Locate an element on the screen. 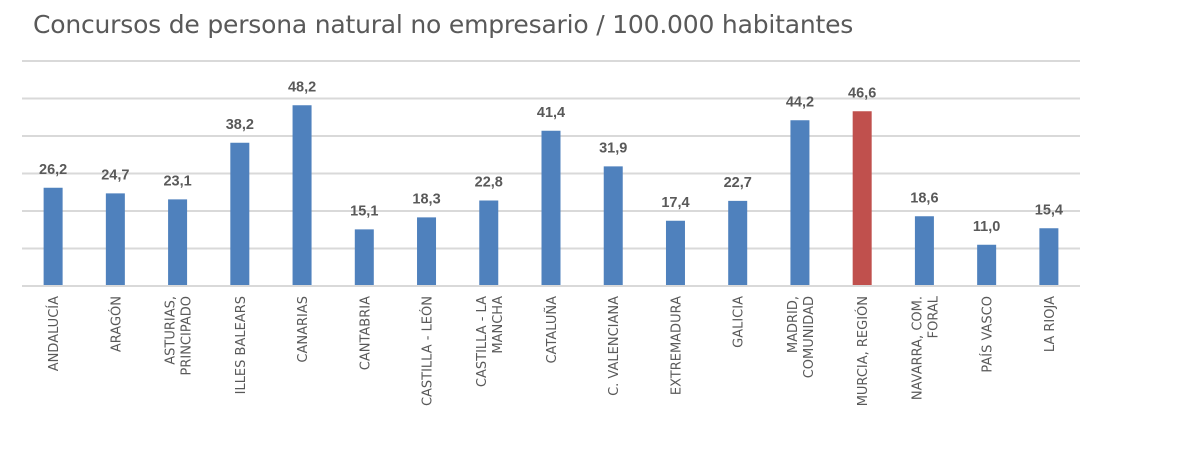  data-label-10: 17,4 is located at coordinates (675, 203).